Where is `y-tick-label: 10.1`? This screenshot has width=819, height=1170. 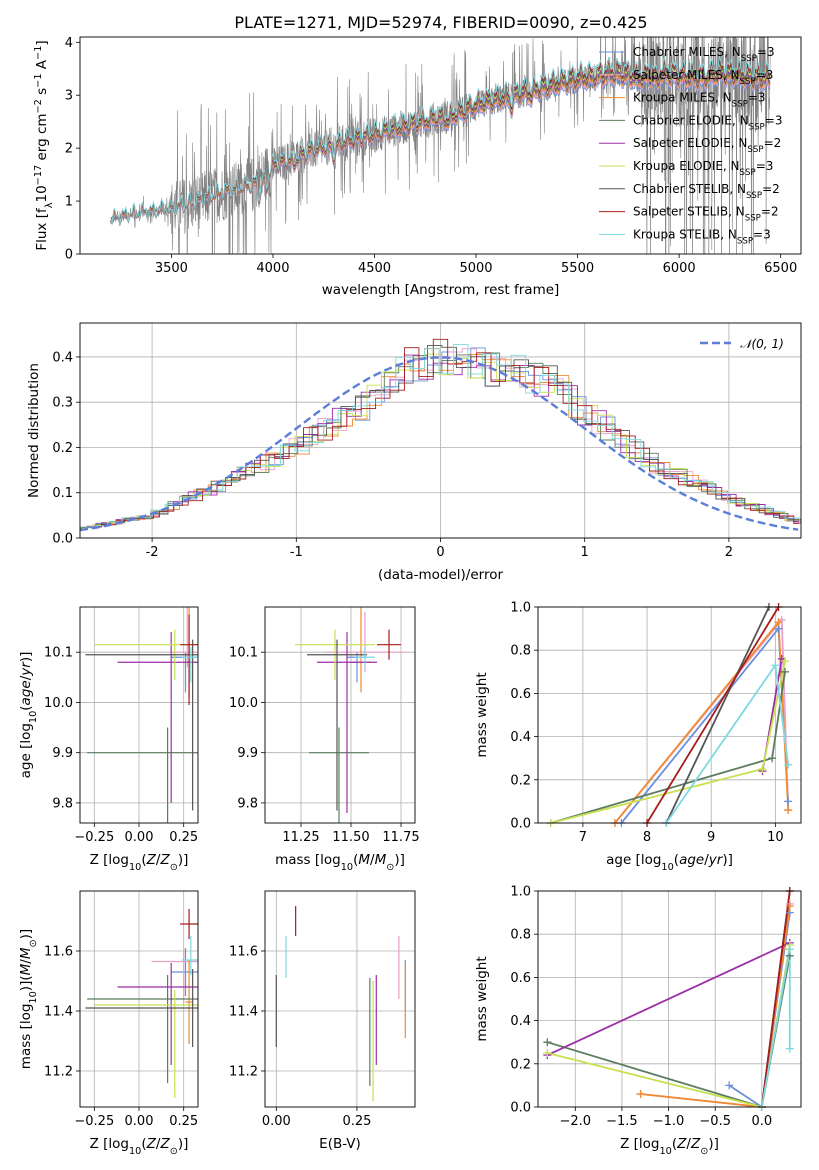
y-tick-label: 10.1 is located at coordinates (58, 653).